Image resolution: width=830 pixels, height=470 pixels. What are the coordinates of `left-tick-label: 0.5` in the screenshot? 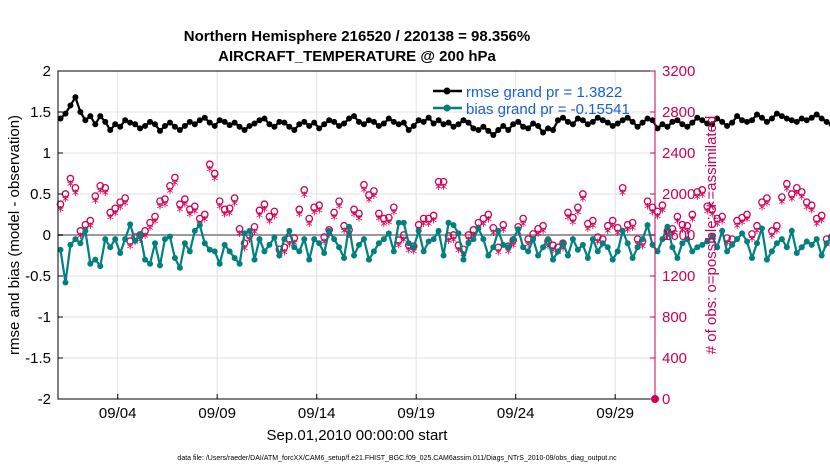 It's located at (40, 194).